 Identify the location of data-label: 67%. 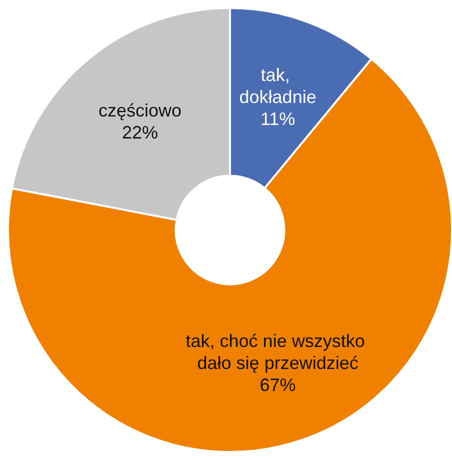
(278, 384).